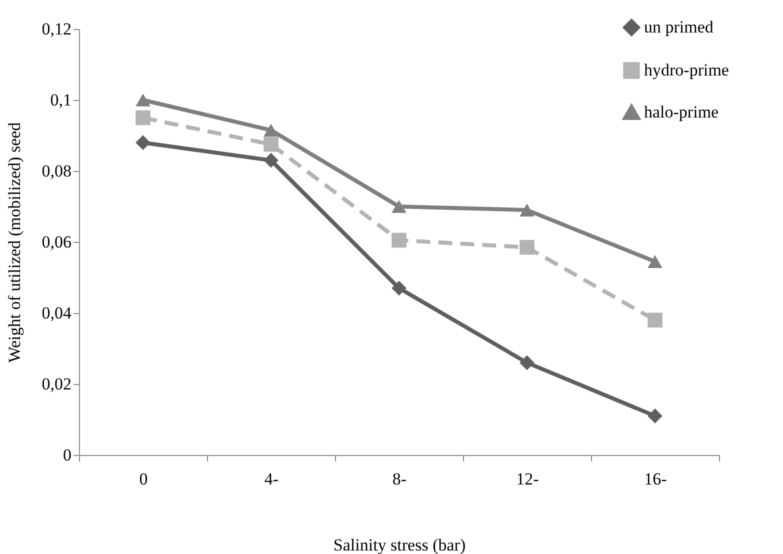  Describe the element at coordinates (271, 479) in the screenshot. I see `x-tick-label: 4-` at that location.